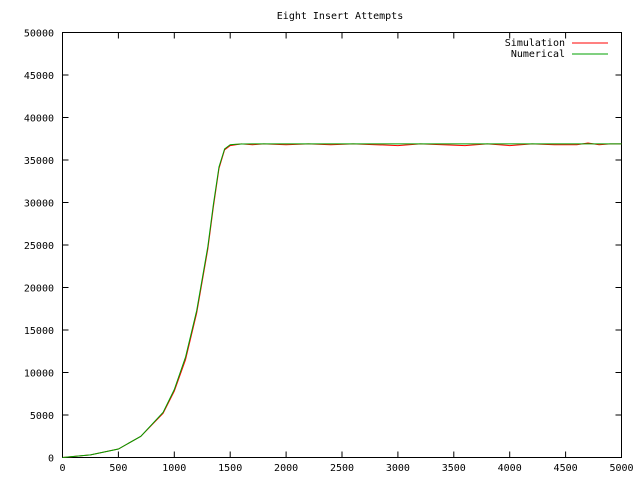  What do you see at coordinates (39, 34) in the screenshot?
I see `y-tick-label: 50000` at bounding box center [39, 34].